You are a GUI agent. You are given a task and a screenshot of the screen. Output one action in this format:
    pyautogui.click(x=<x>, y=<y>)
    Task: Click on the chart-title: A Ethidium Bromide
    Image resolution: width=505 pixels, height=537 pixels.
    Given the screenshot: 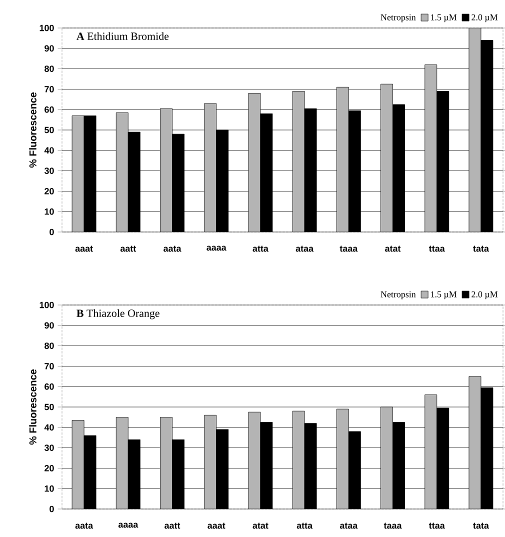 What is the action you would take?
    pyautogui.click(x=122, y=36)
    